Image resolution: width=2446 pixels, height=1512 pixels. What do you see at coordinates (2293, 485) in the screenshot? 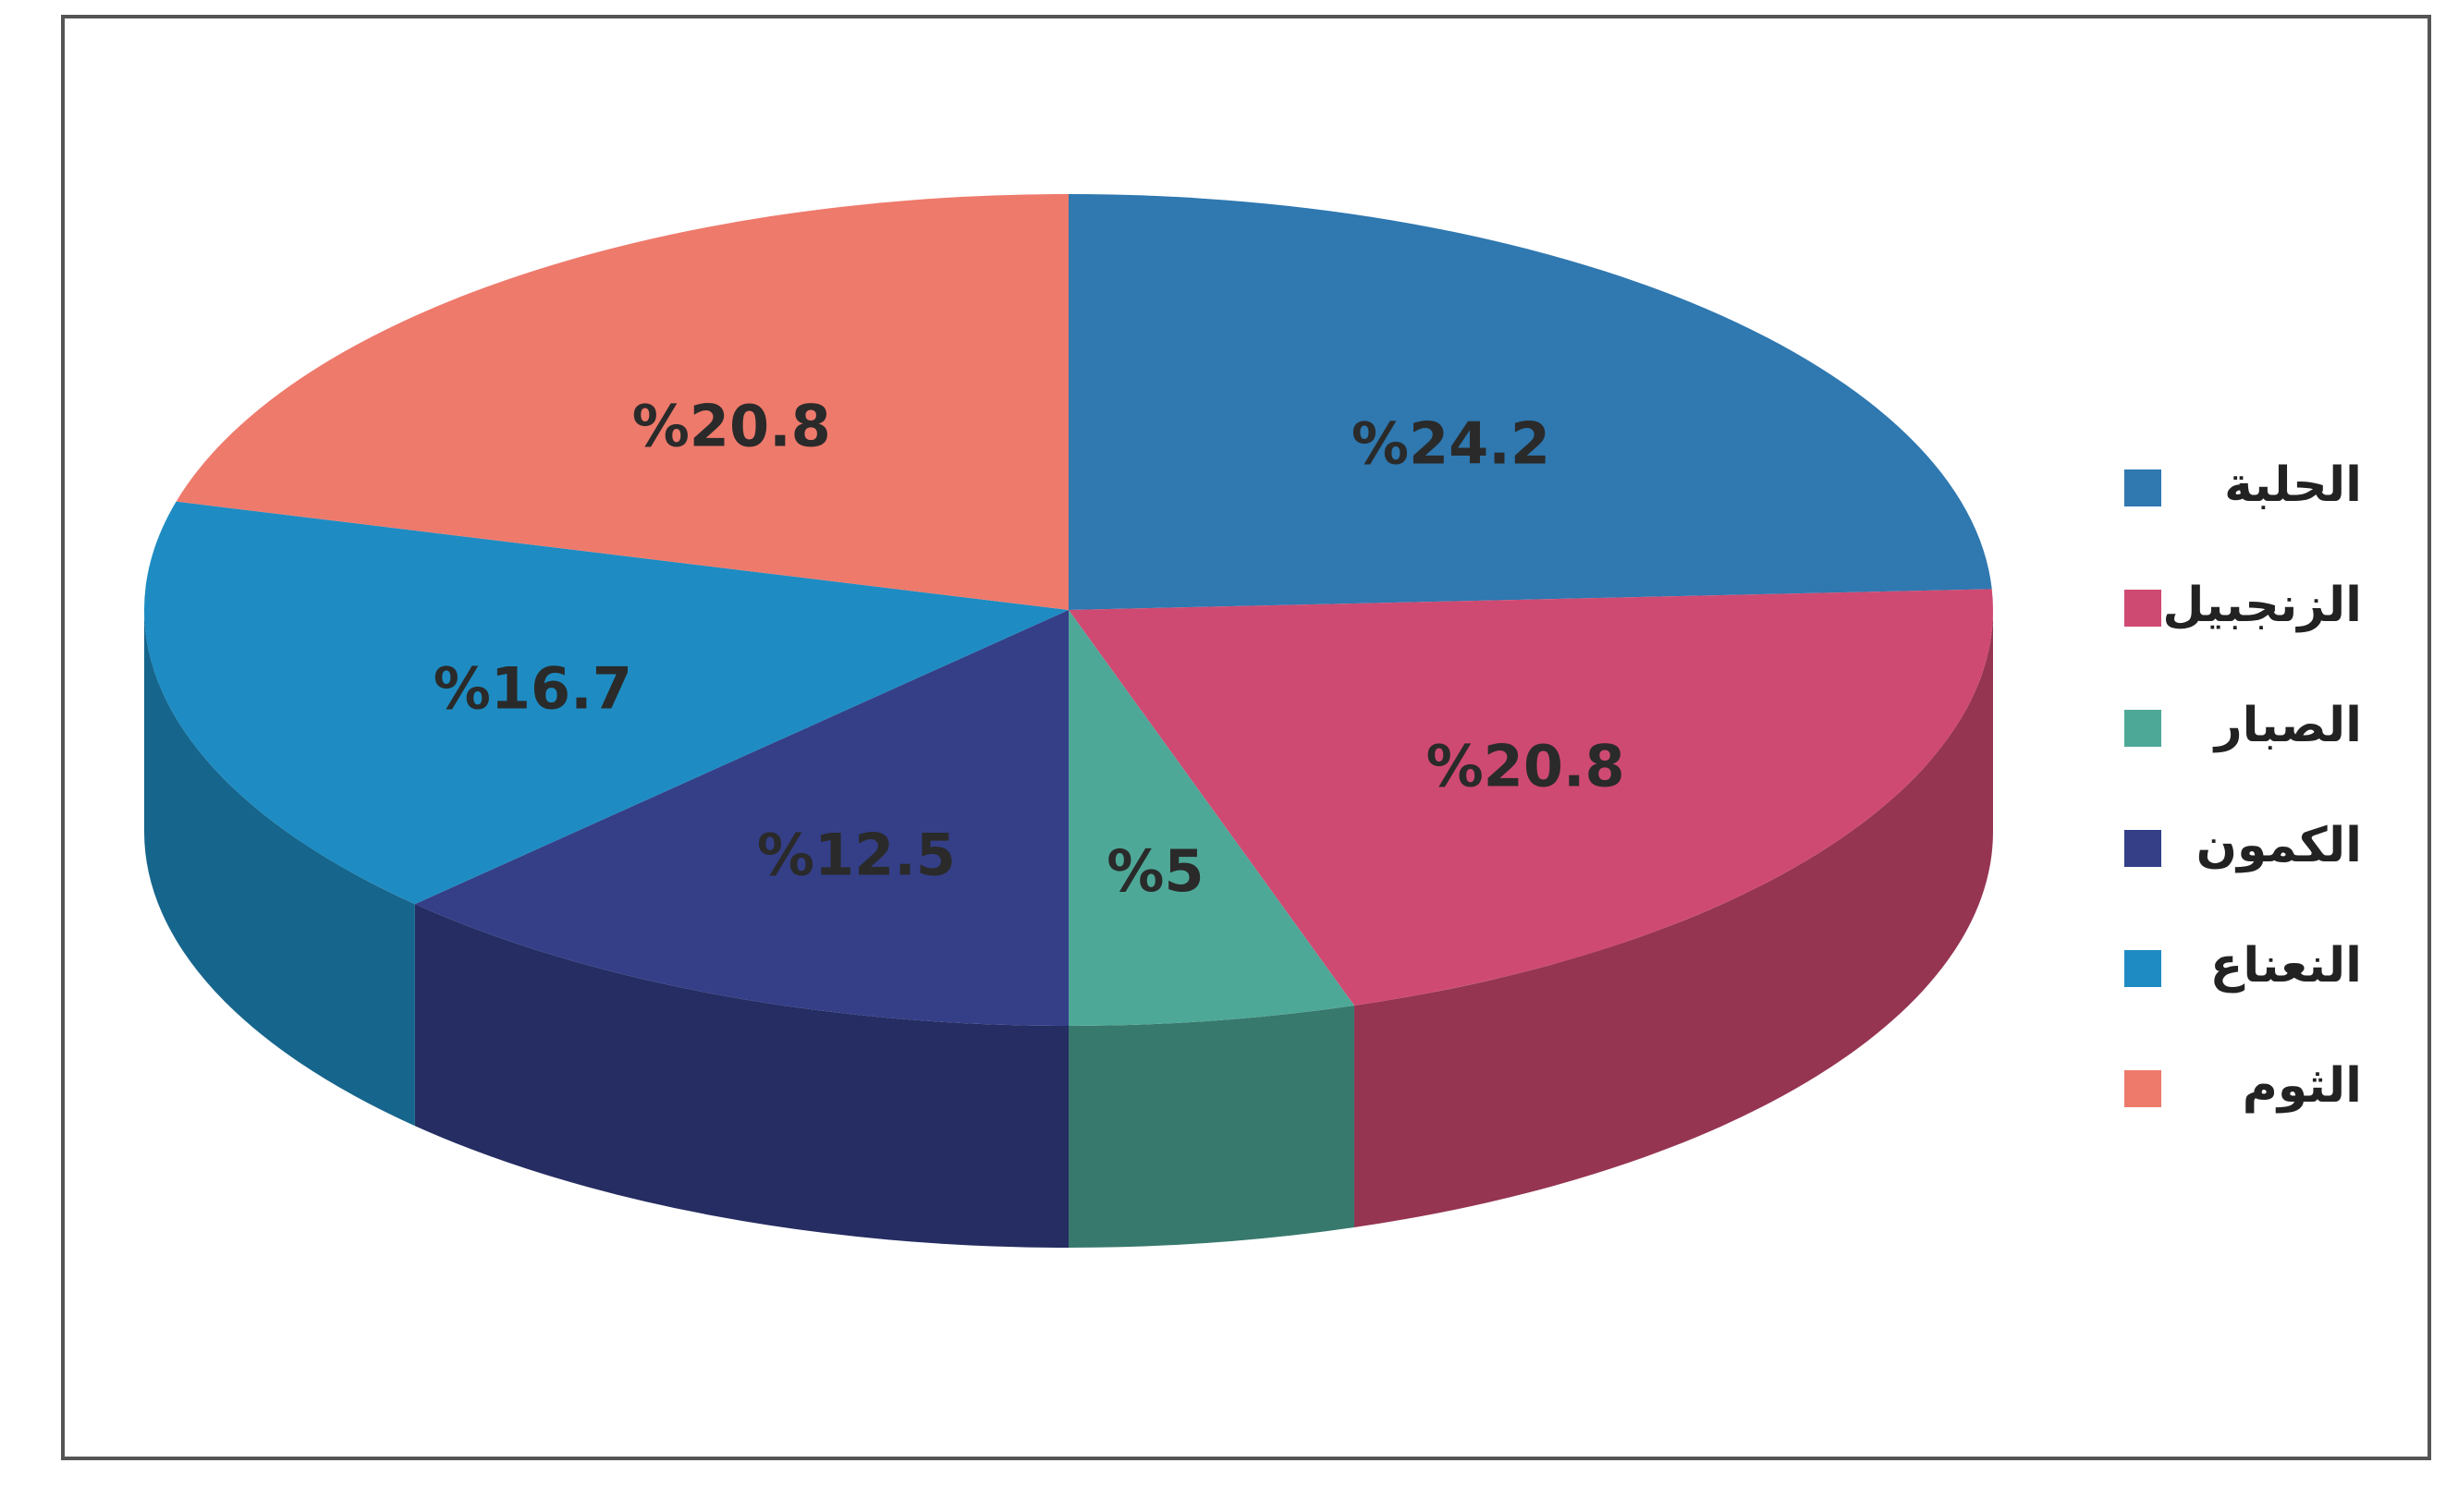
I see `legend-label: الحلبة` at bounding box center [2293, 485].